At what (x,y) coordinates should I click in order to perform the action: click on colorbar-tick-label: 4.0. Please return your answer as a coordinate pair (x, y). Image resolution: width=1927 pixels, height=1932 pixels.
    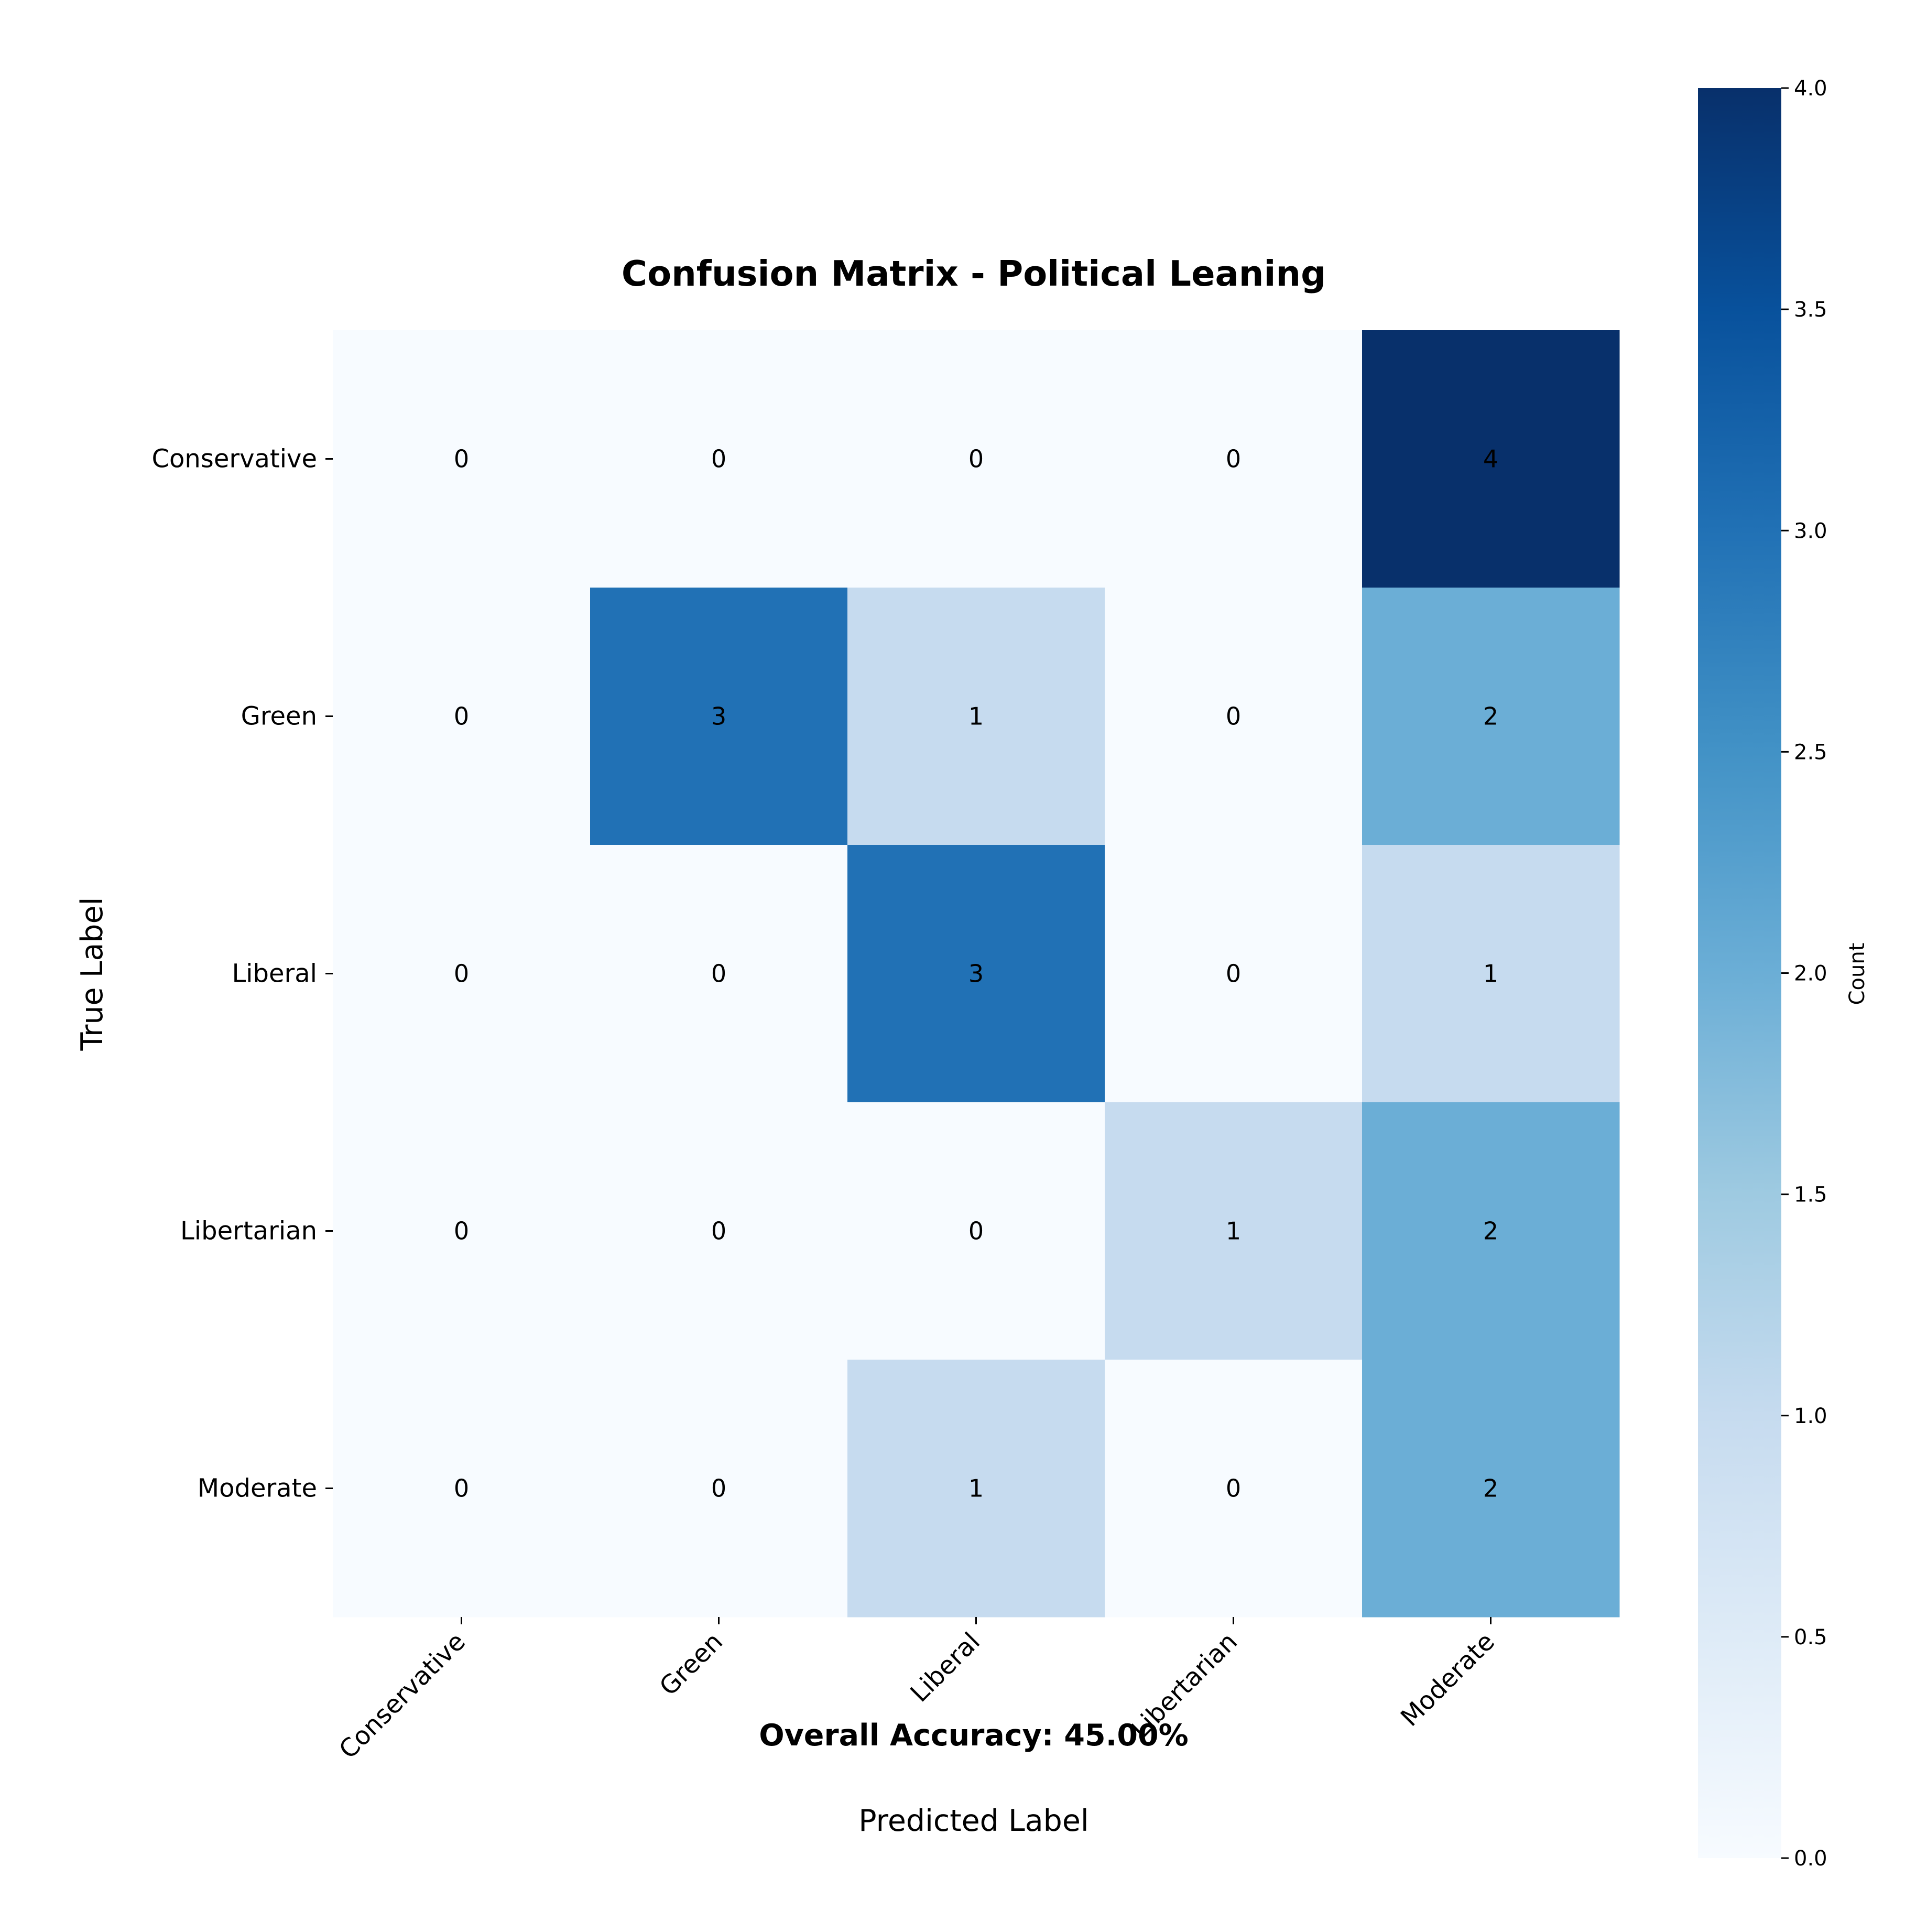
    Looking at the image, I should click on (1810, 89).